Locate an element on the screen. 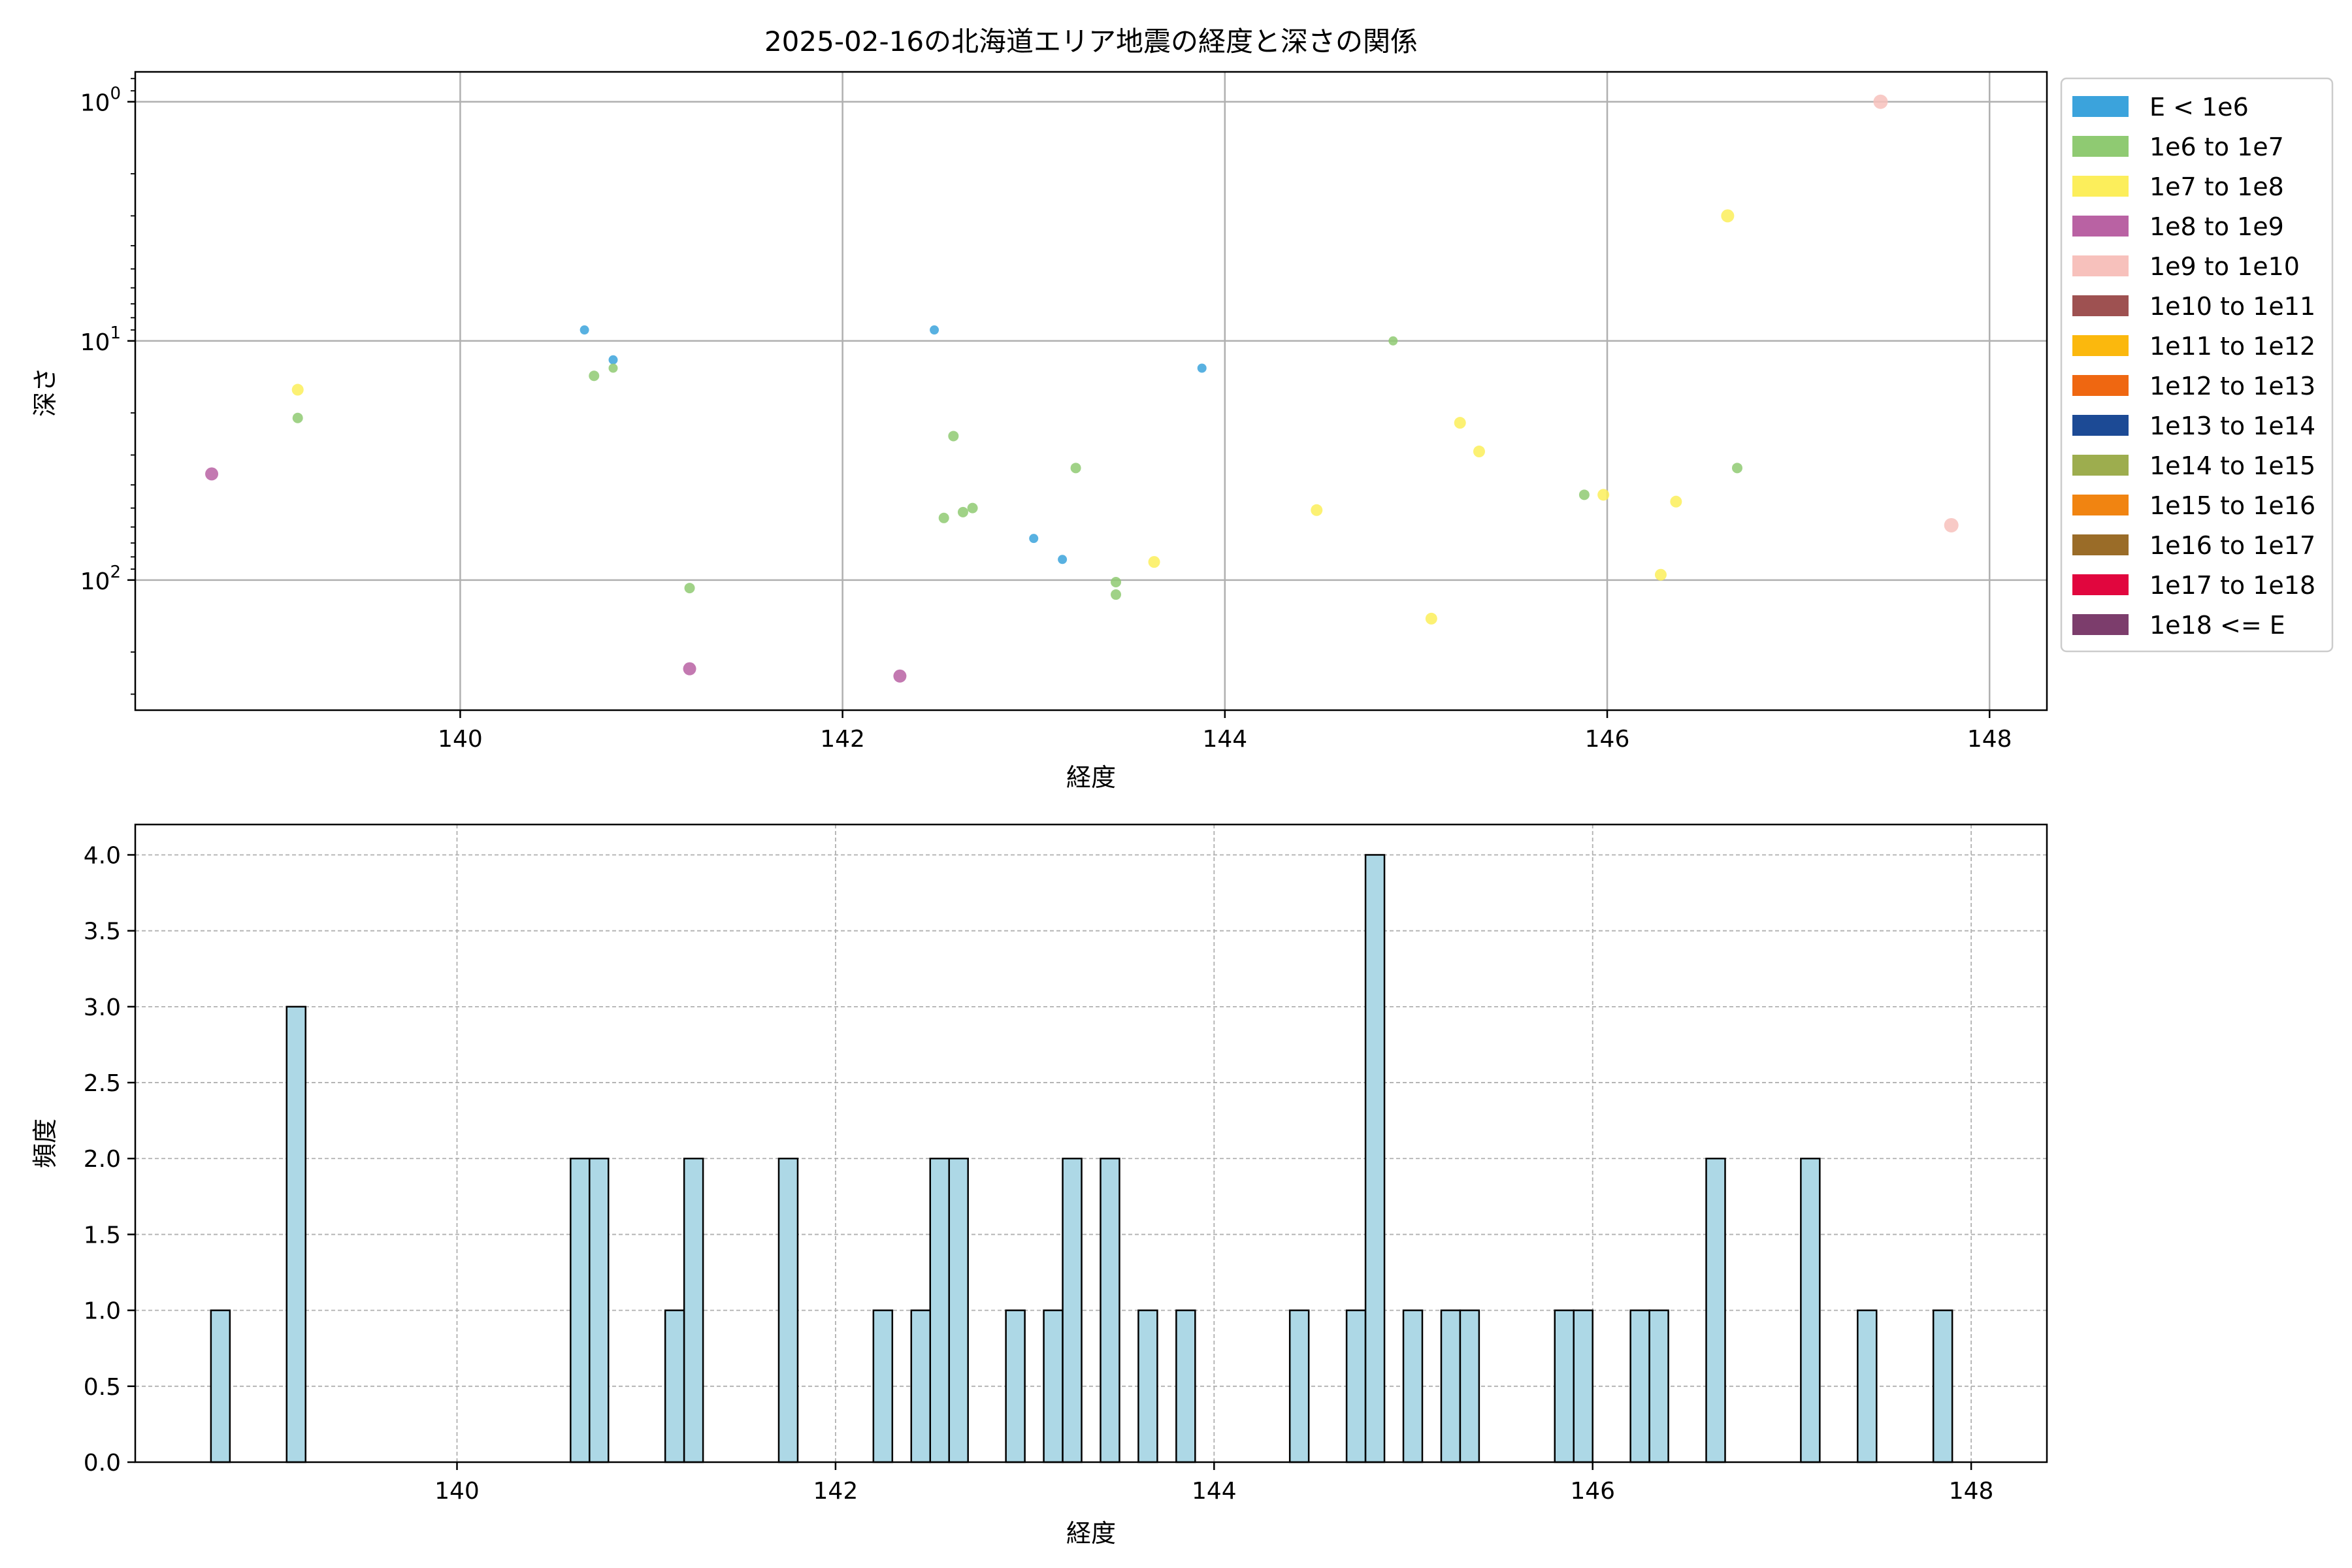  scatter-x-axis-label: 経度 is located at coordinates (1091, 777).